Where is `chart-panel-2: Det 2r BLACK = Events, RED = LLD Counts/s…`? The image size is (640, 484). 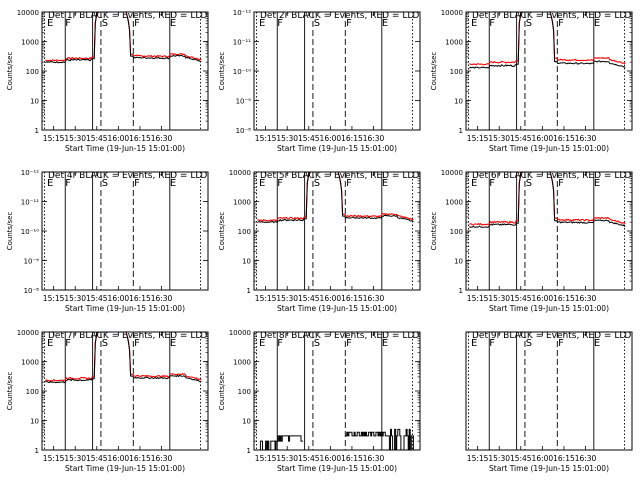 chart-panel-2: Det 2r BLACK = Events, RED = LLD Counts/s… is located at coordinates (319, 81).